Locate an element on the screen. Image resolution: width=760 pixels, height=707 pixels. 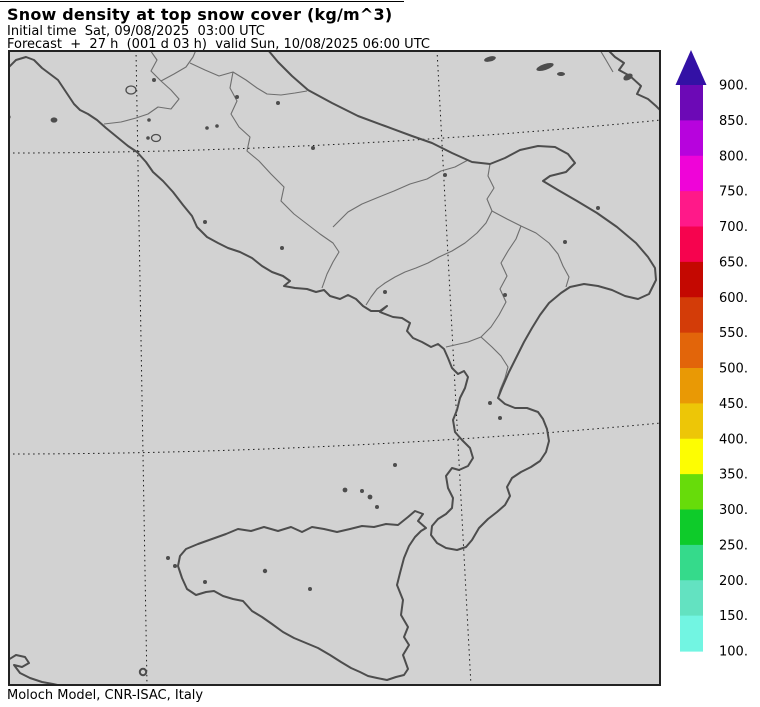
coast-balkan is located at coordinates (633, 81).